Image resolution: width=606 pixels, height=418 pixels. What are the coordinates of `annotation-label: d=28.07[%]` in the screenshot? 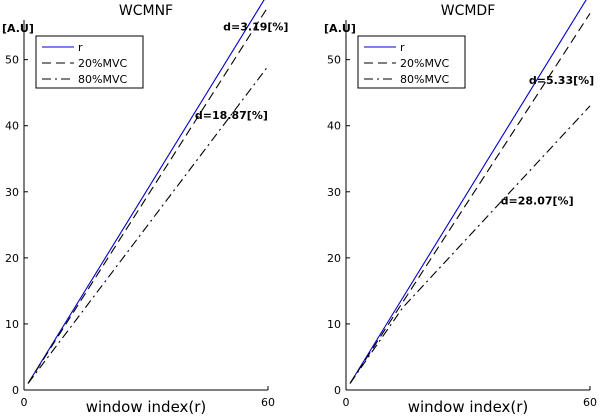 It's located at (537, 200).